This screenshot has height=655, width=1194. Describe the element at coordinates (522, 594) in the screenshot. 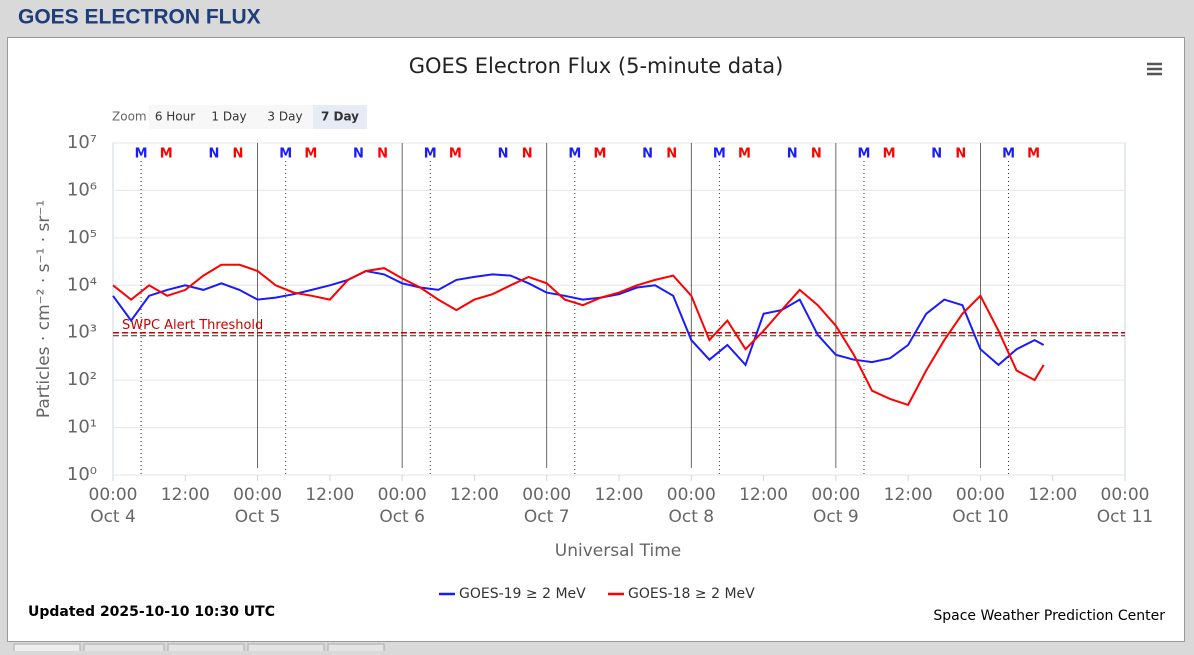

I see `legend-label: GOES-19 ≥ 2 MeV` at that location.